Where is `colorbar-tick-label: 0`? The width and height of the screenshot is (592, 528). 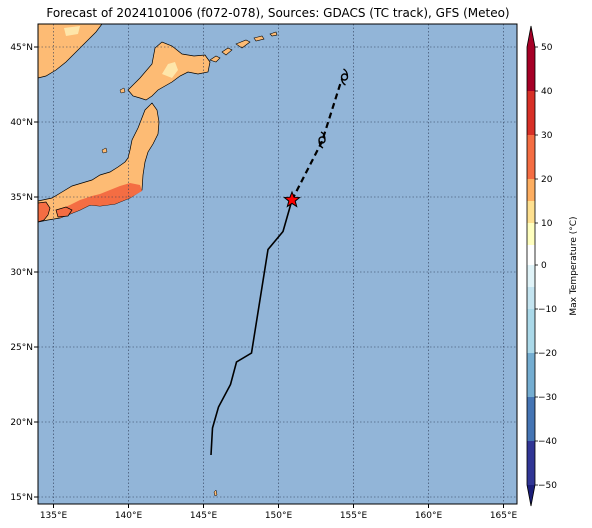 colorbar-tick-label: 0 is located at coordinates (544, 266).